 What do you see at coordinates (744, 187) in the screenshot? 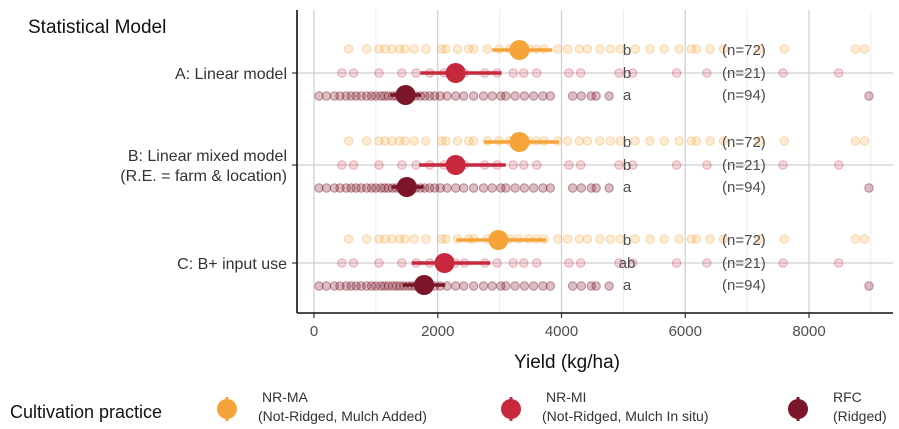
I see `sample-size: (n=94)` at bounding box center [744, 187].